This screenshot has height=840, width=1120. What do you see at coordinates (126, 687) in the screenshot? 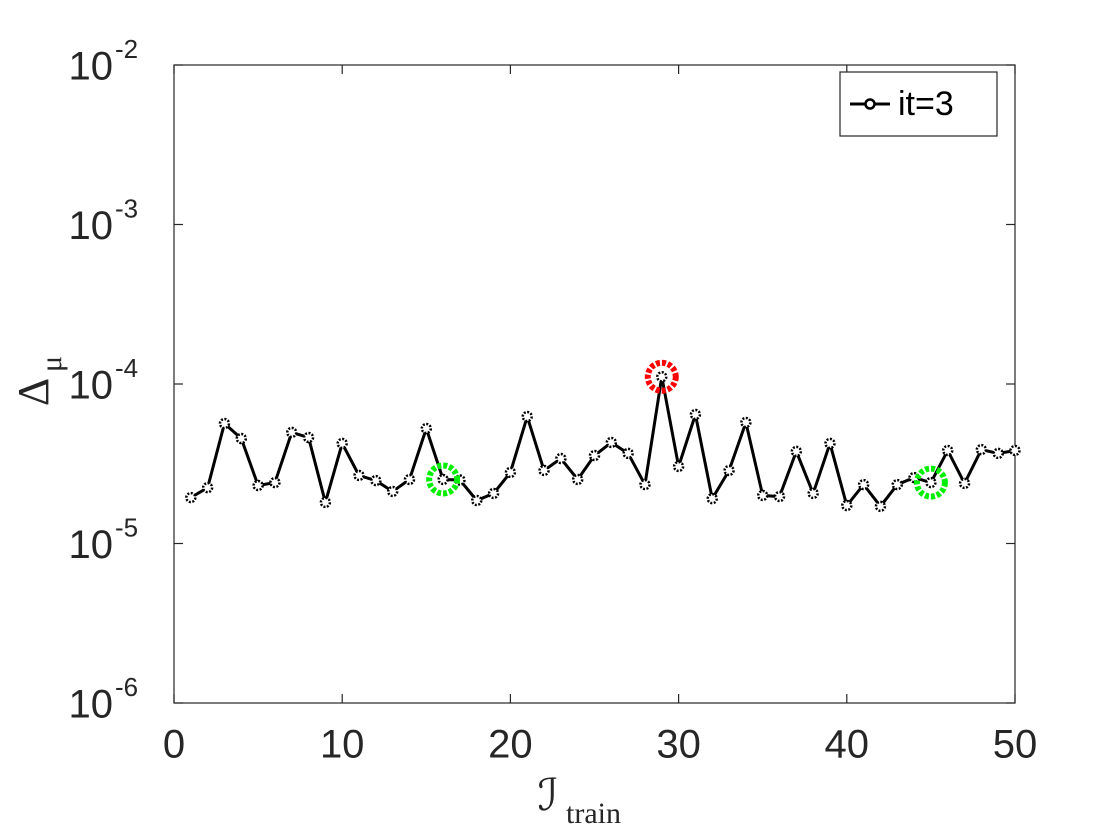
I see `y-tick-exponent: -6` at bounding box center [126, 687].